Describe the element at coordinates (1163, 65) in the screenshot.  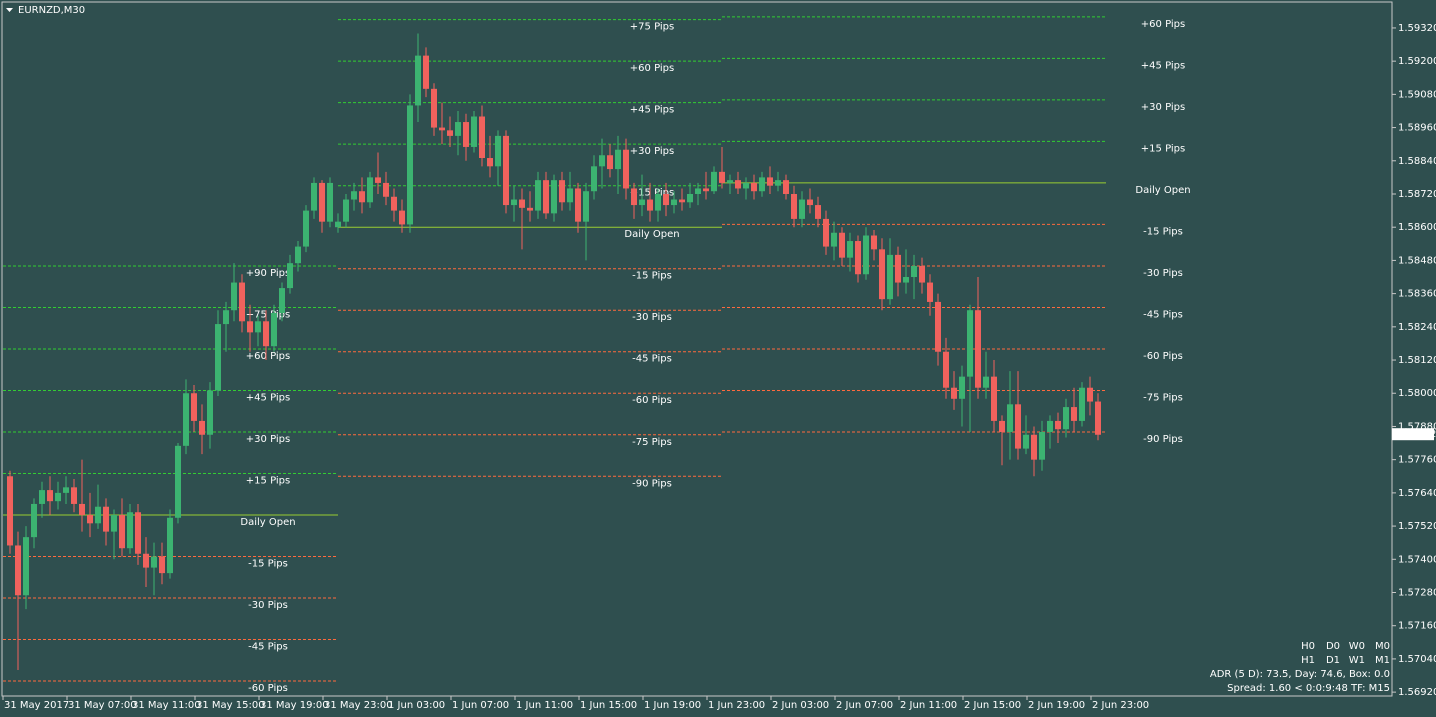
I see `pip-level-label: +45 Pips` at that location.